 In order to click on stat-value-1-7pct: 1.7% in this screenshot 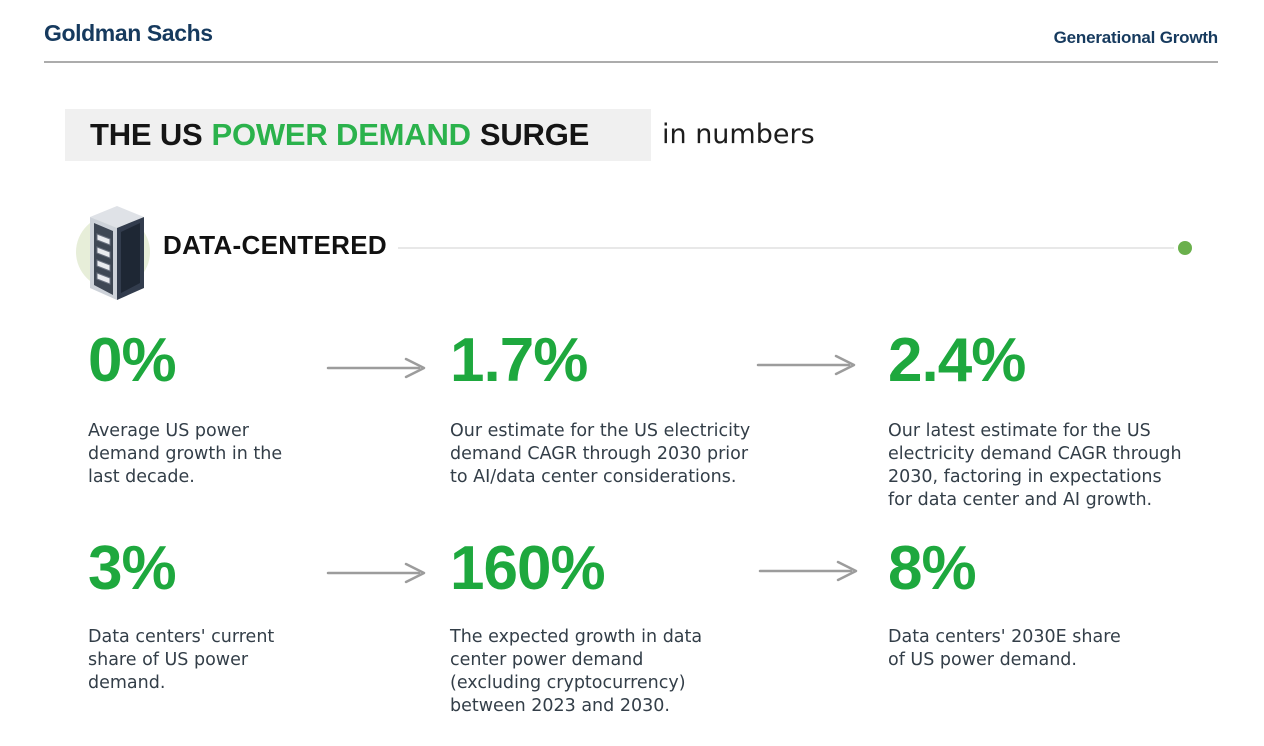, I will do `click(519, 360)`.